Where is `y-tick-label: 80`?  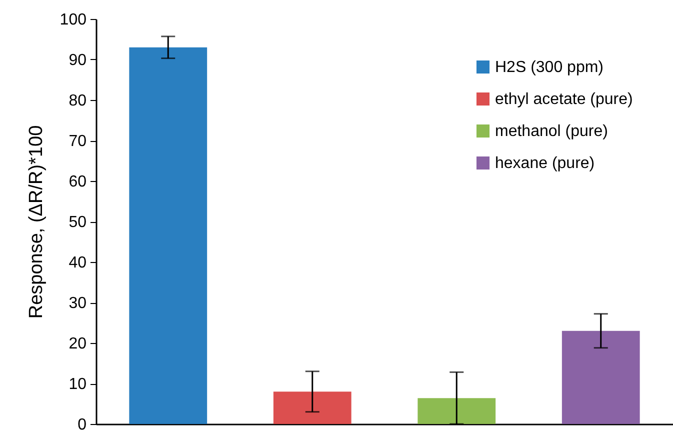 y-tick-label: 80 is located at coordinates (77, 101).